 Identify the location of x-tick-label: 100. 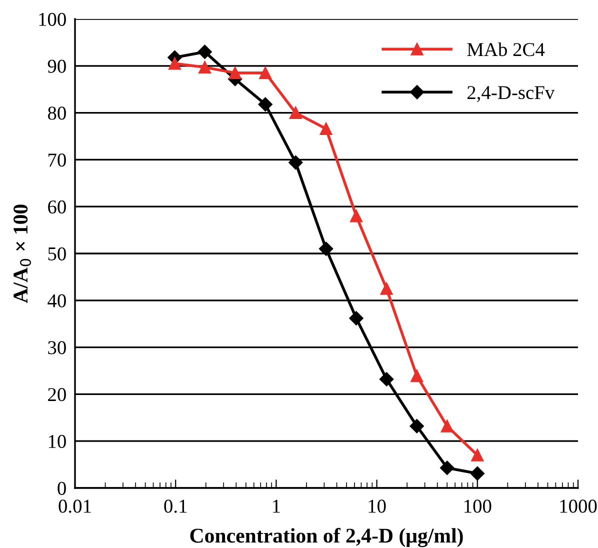
(478, 506).